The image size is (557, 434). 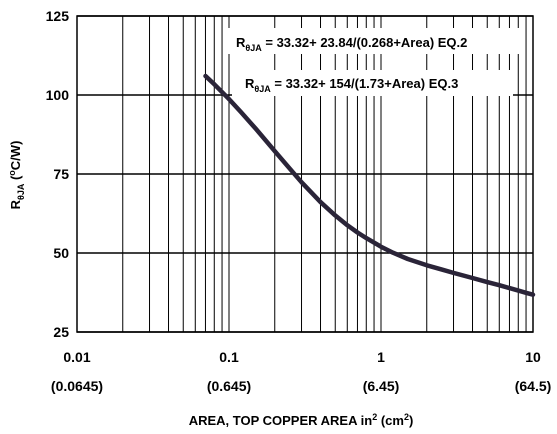 I want to click on svg-text: RθJA (oC/W), so click(x=16, y=175).